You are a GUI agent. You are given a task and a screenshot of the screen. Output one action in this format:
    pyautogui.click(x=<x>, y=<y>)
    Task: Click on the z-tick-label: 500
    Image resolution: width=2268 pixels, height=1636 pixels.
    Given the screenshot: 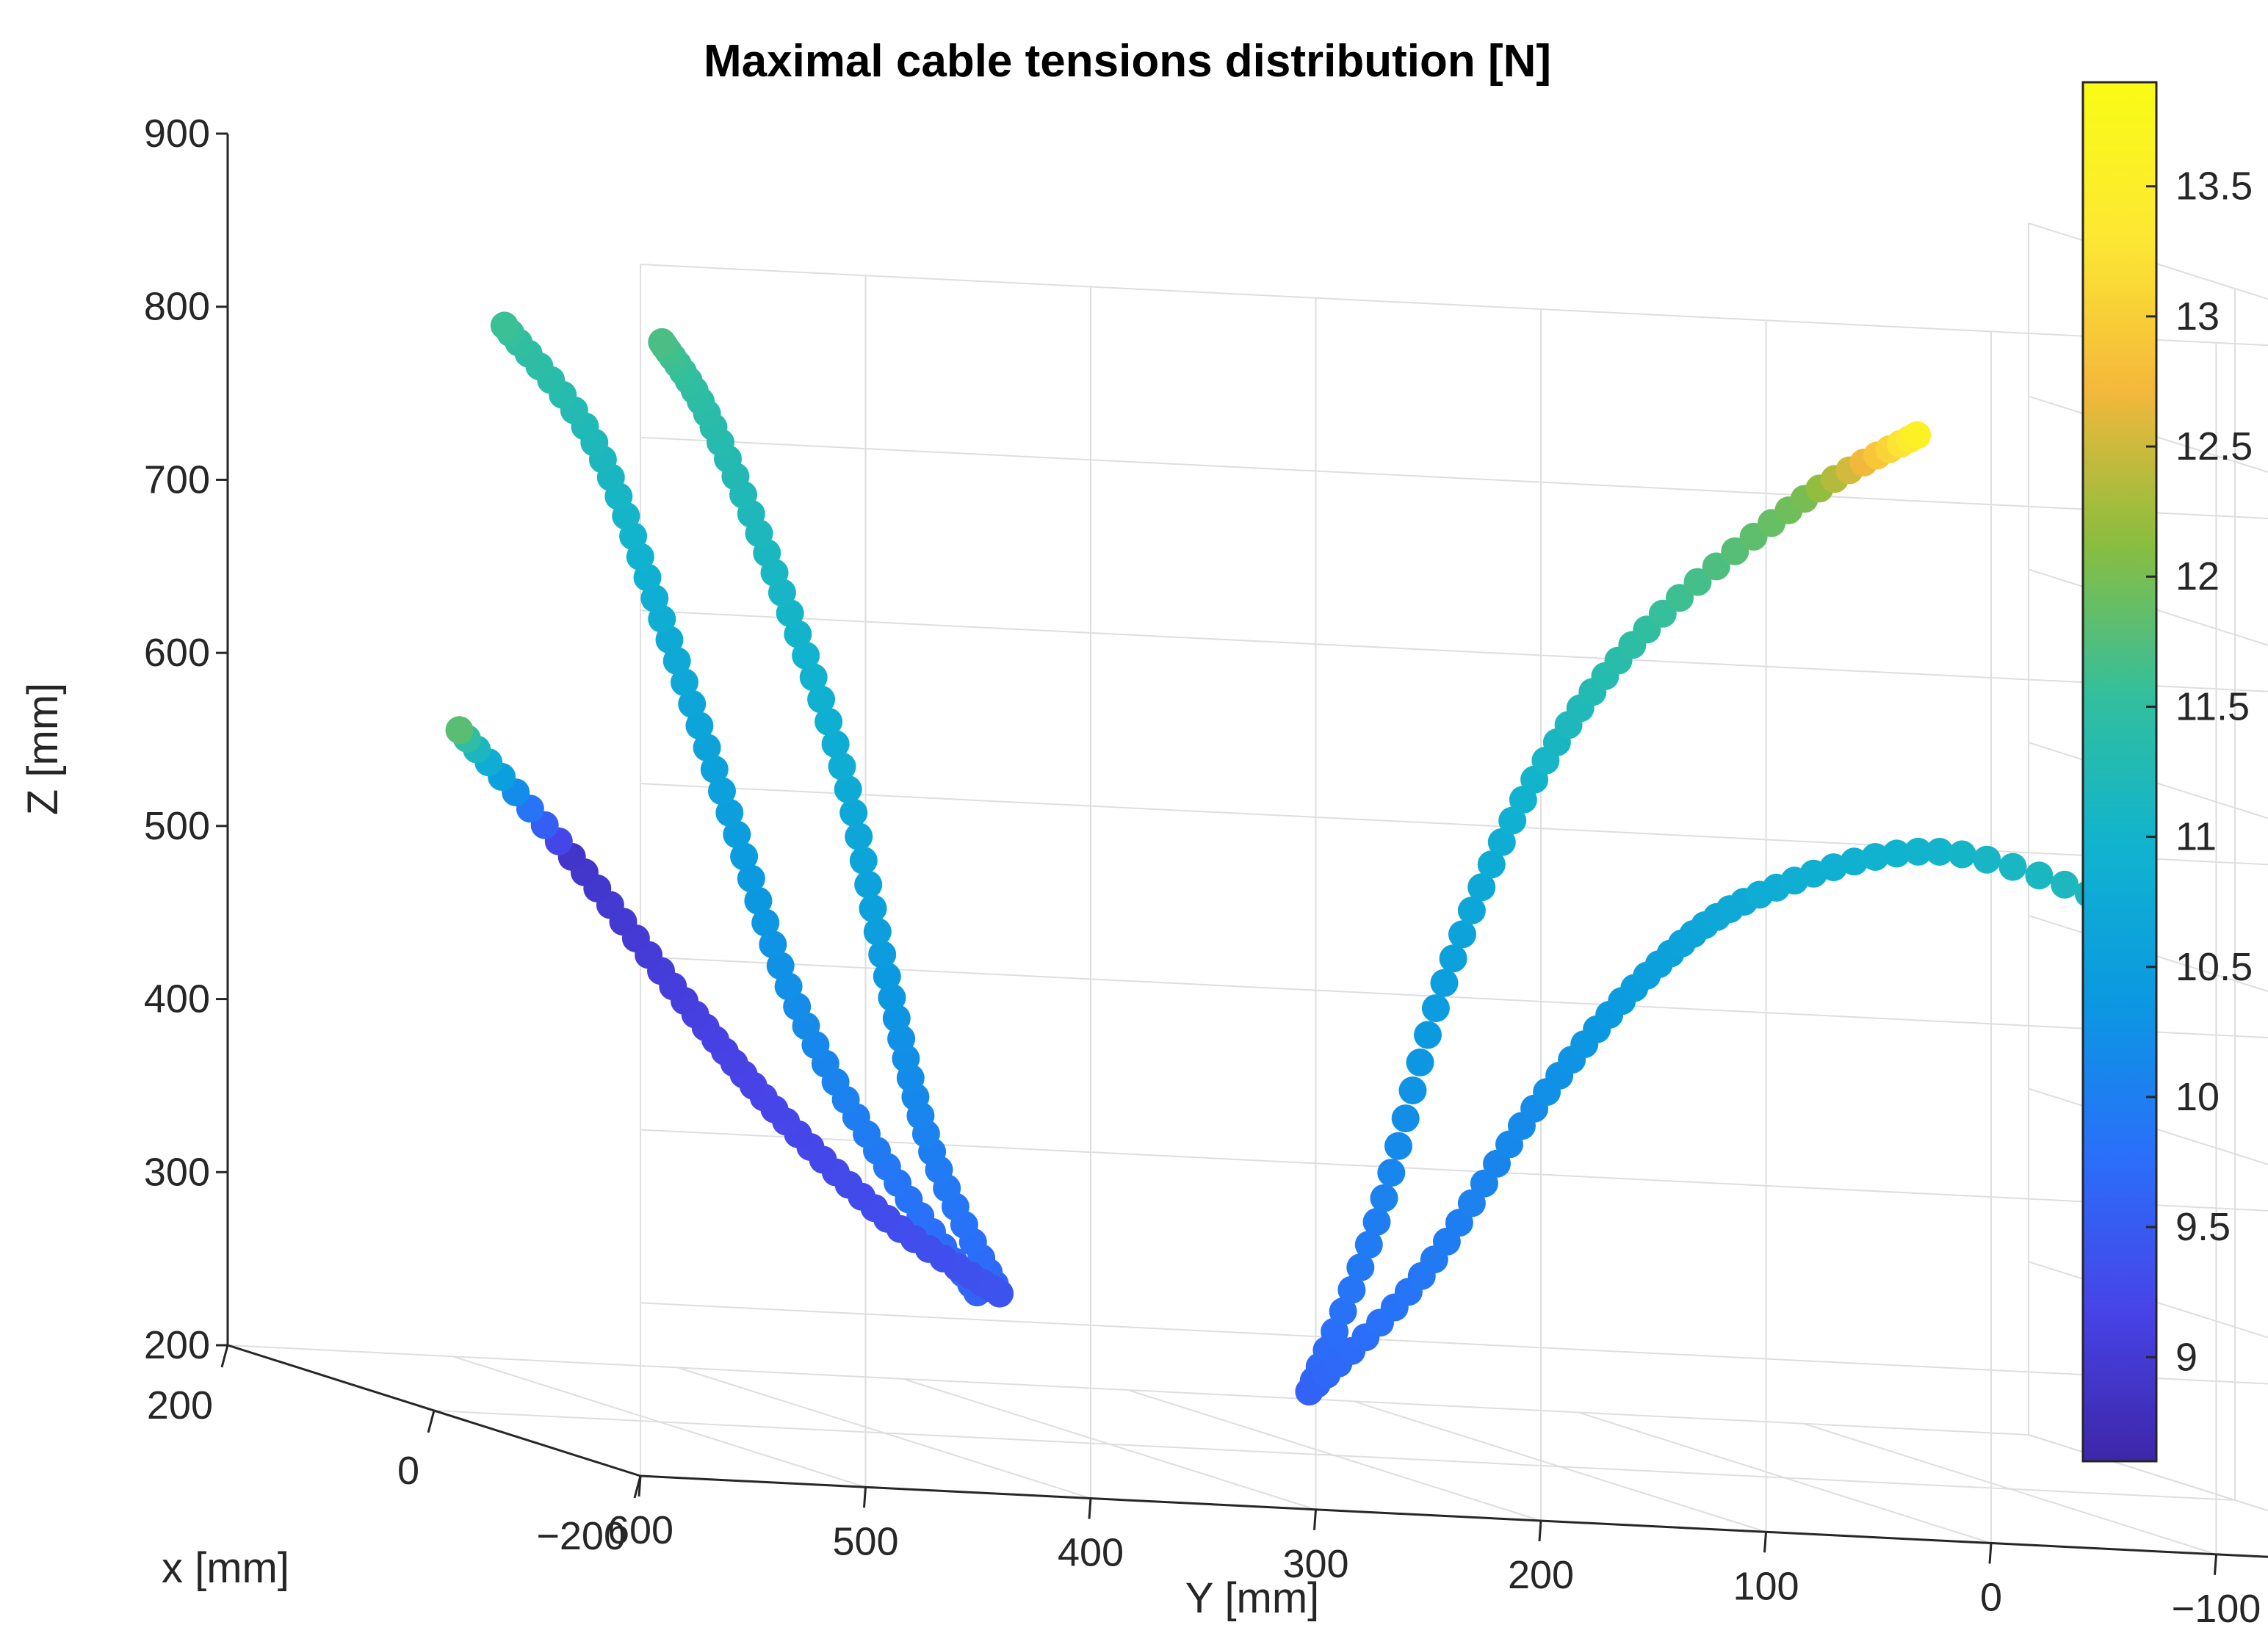 What is the action you would take?
    pyautogui.click(x=177, y=826)
    